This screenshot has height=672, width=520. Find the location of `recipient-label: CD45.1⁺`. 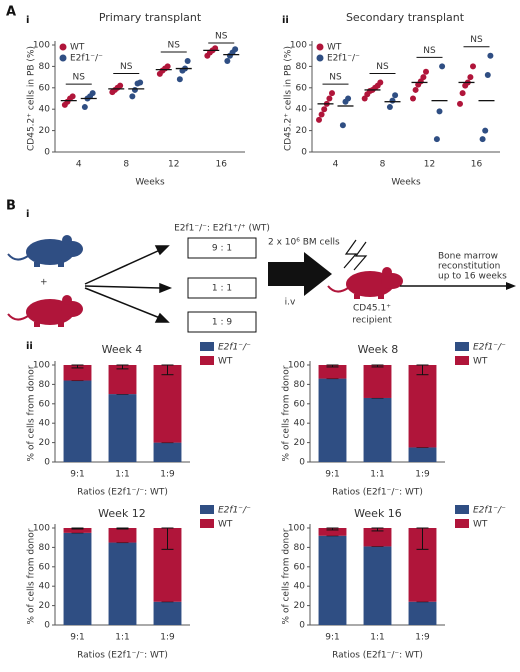

recipient-label: CD45.1⁺ is located at coordinates (372, 309).